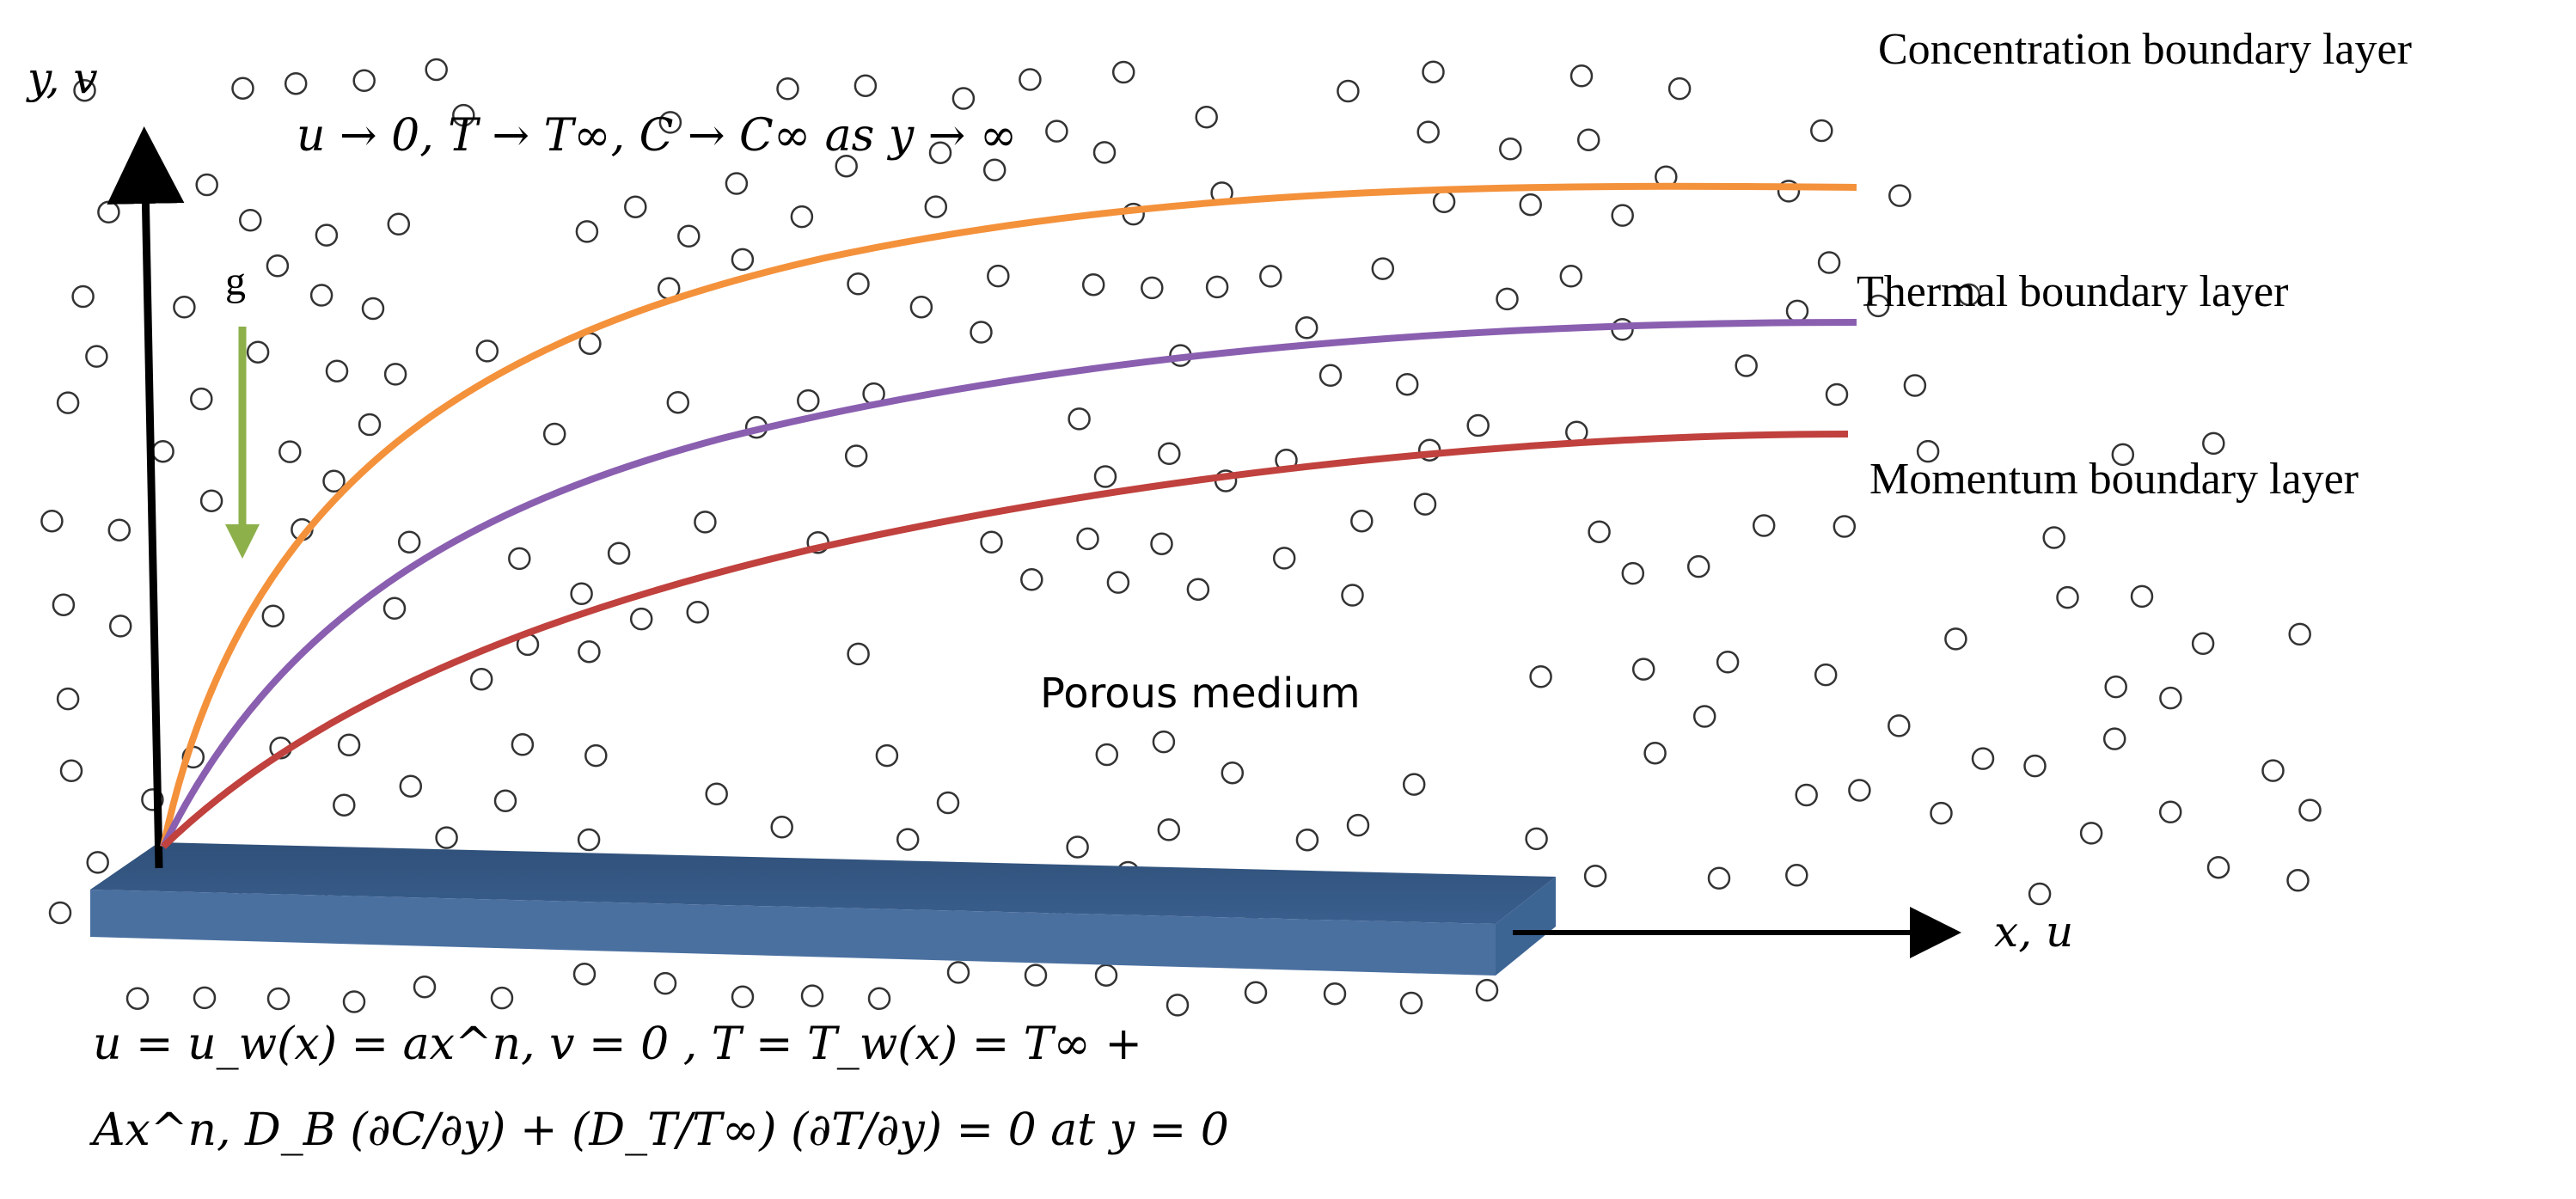 The image size is (2576, 1199). What do you see at coordinates (235, 281) in the screenshot?
I see `gravity-label: g` at bounding box center [235, 281].